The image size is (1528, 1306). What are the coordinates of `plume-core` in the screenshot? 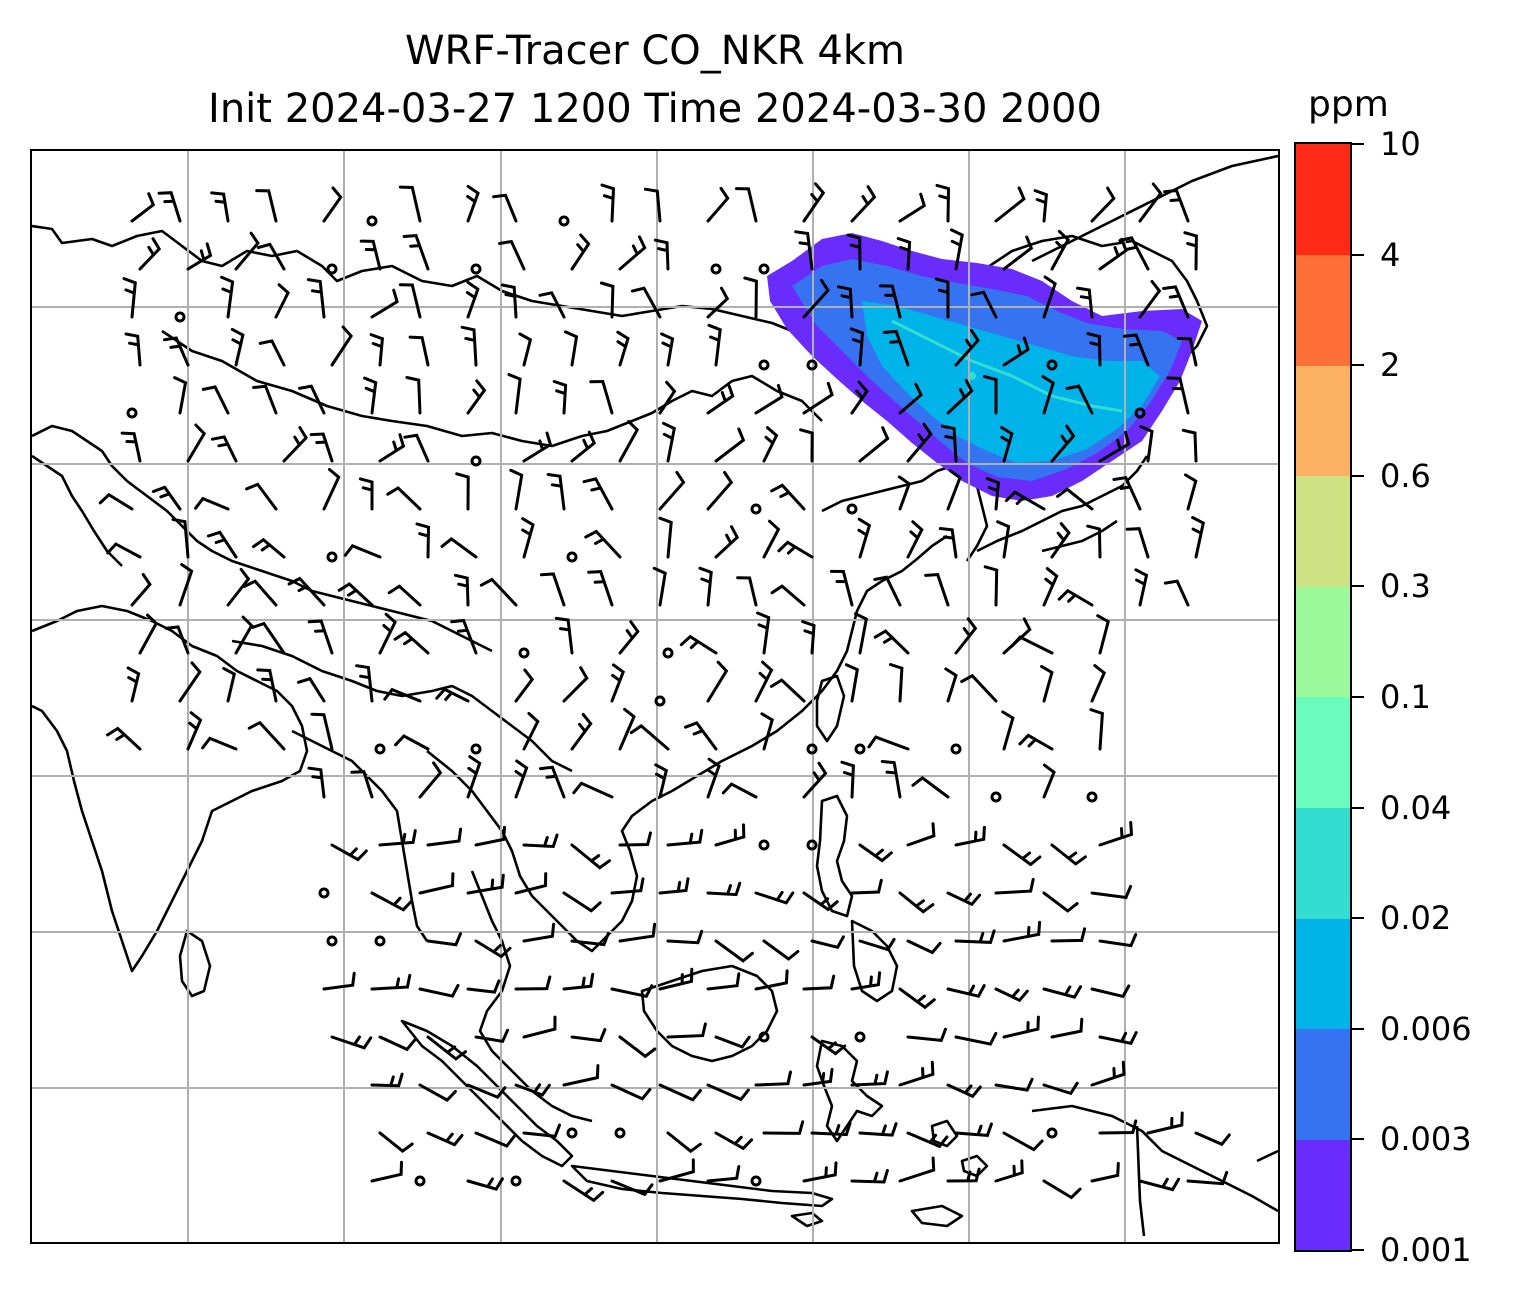 It's located at (1011, 382).